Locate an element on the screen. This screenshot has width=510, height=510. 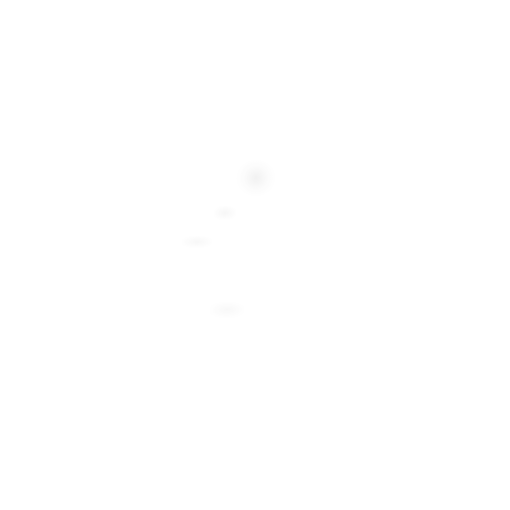
faint-artifact-left is located at coordinates (197, 242).